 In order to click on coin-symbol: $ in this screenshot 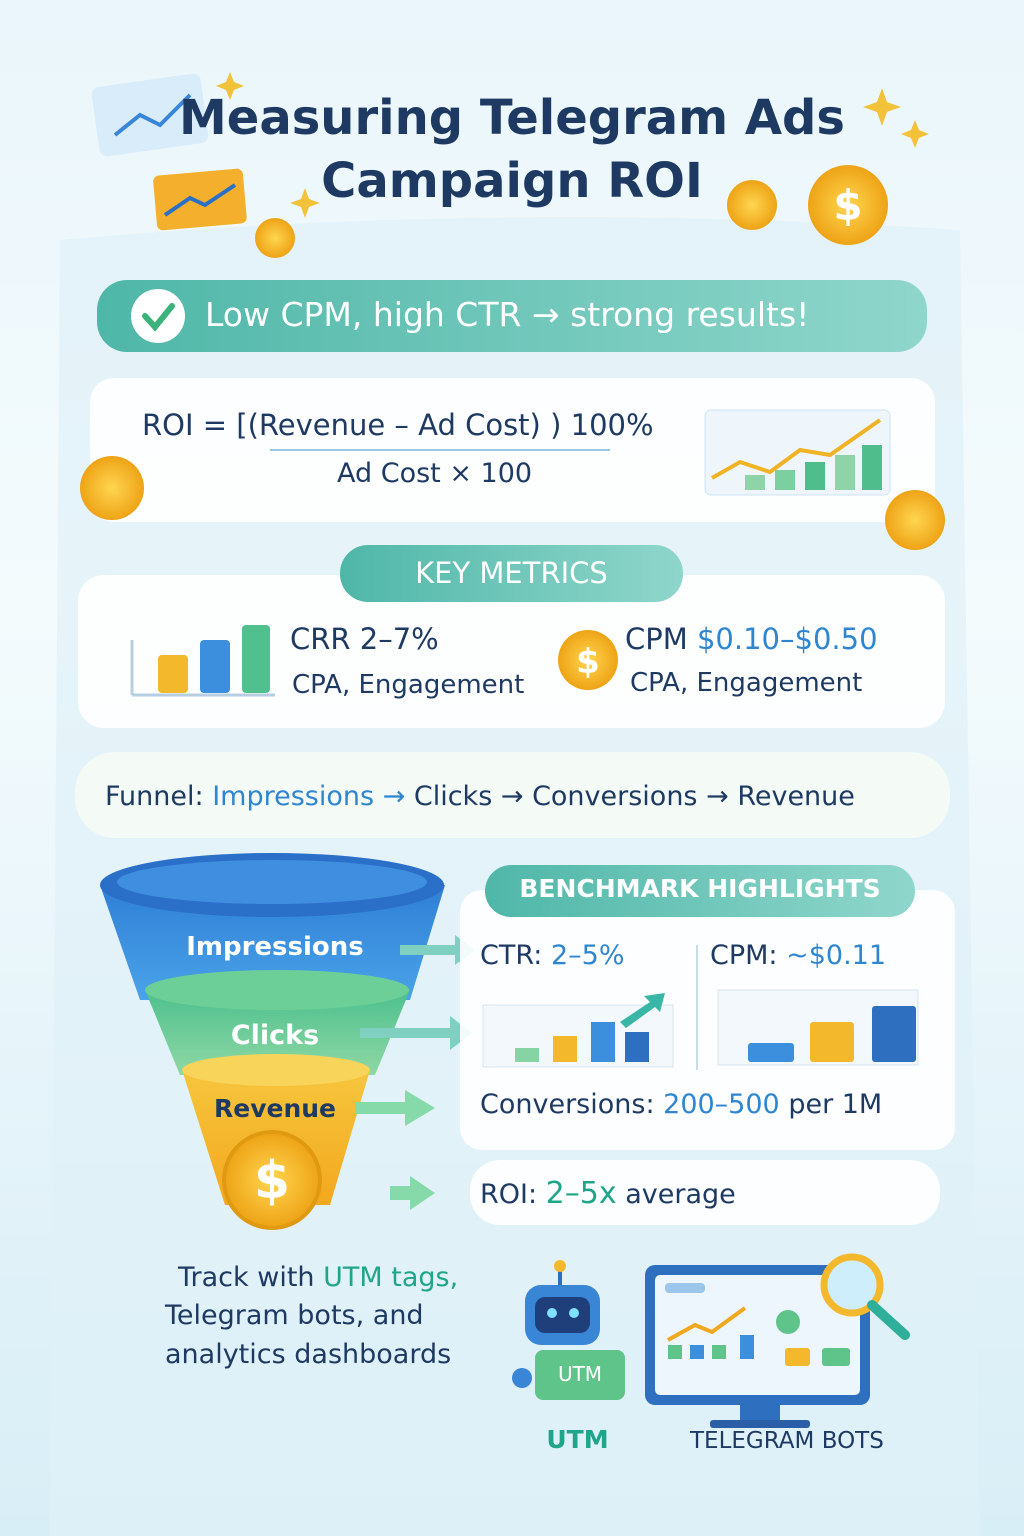, I will do `click(847, 205)`.